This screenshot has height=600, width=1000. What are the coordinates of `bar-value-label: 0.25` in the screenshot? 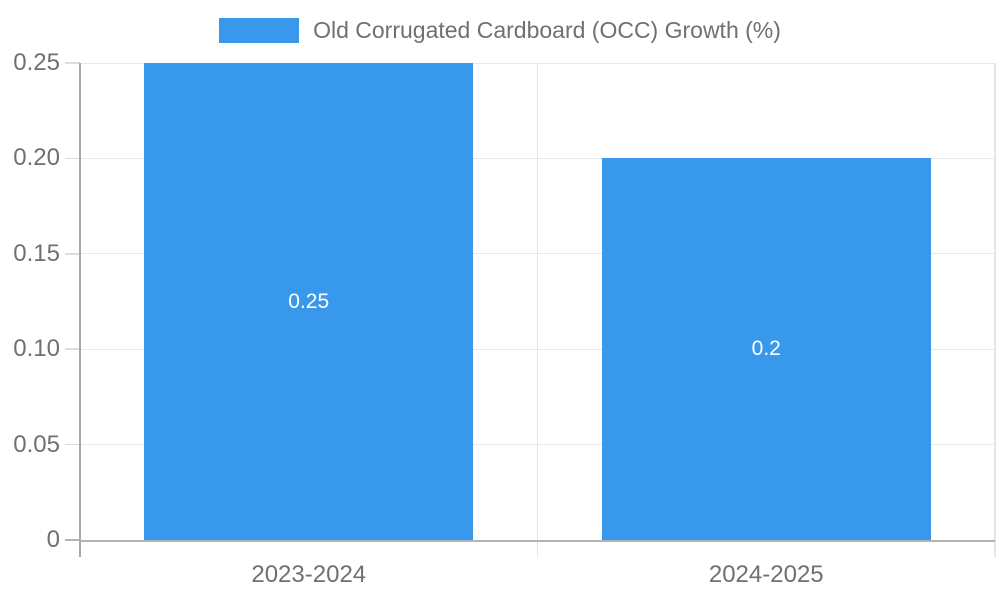 It's located at (309, 301).